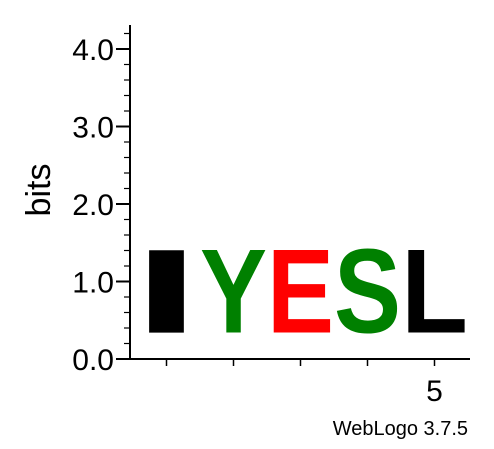  I want to click on logo-letter-e: E, so click(300, 291).